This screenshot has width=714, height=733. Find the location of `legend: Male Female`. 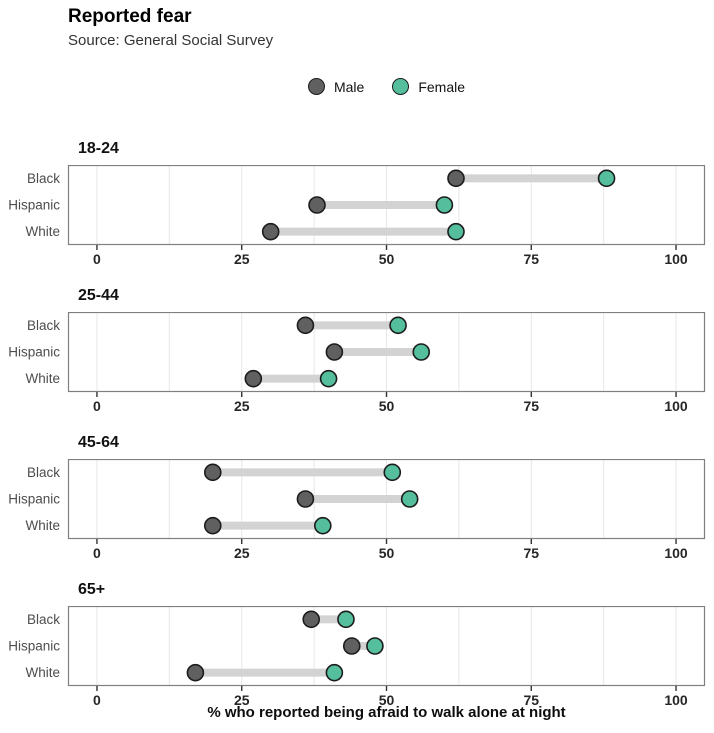

legend: Male Female is located at coordinates (386, 86).